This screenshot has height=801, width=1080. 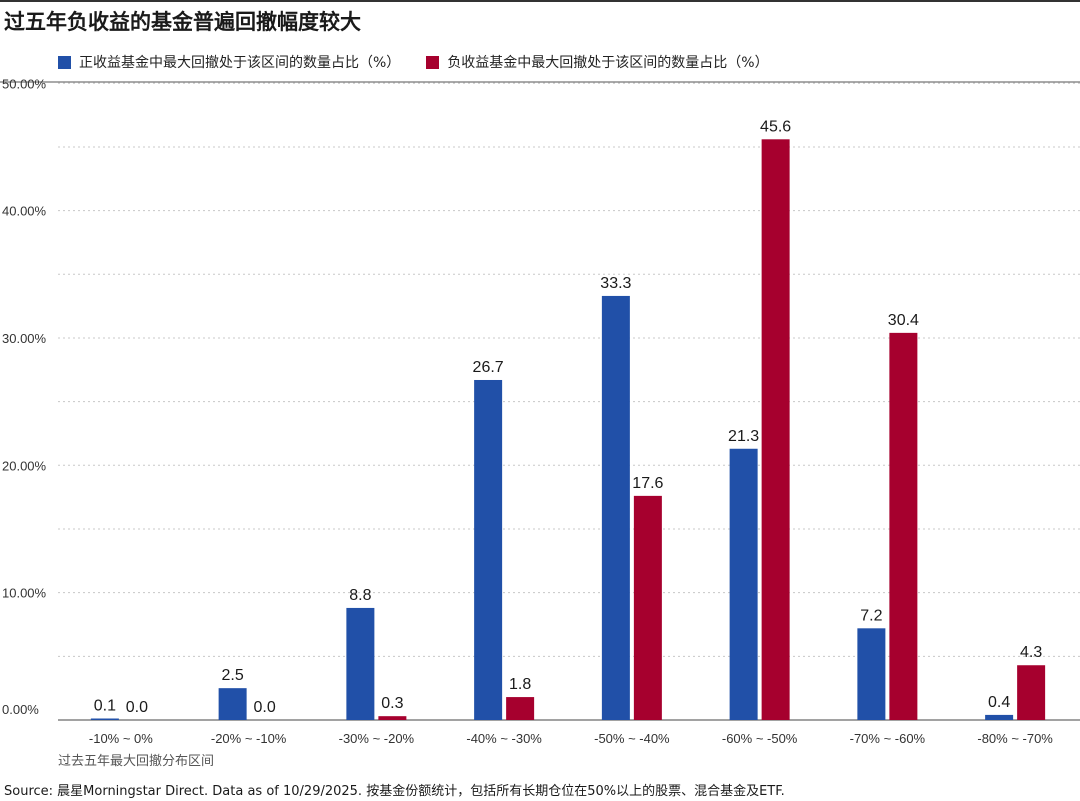 I want to click on data-label-negative: 30.4, so click(x=903, y=320).